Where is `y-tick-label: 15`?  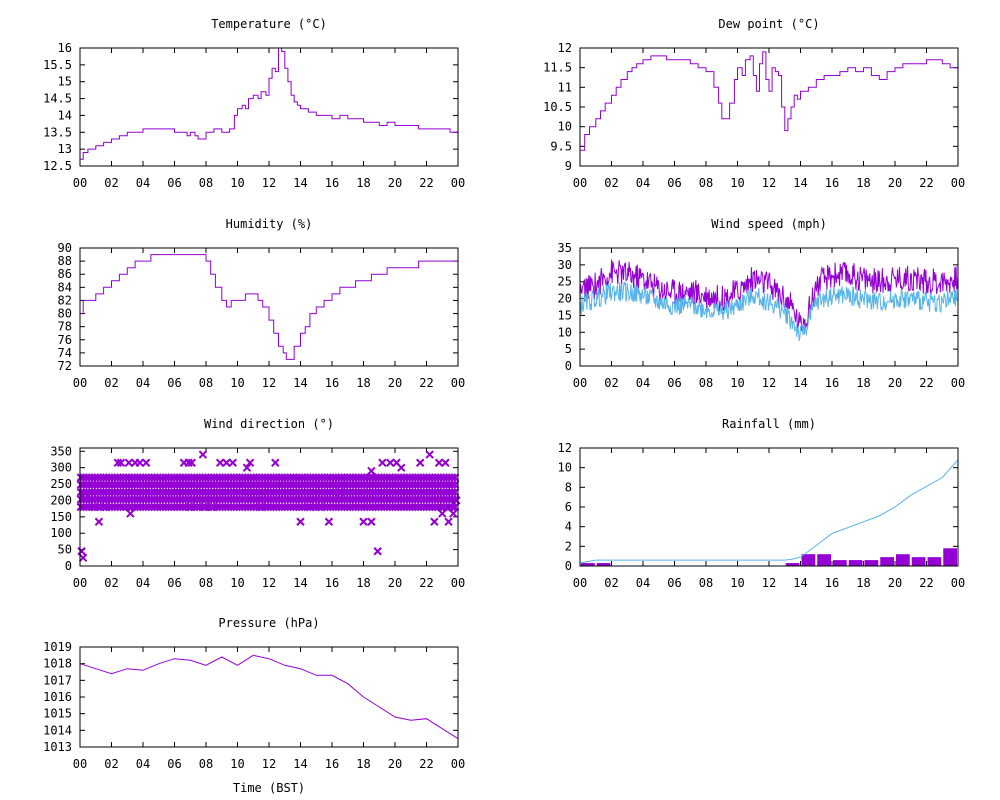 y-tick-label: 15 is located at coordinates (565, 315).